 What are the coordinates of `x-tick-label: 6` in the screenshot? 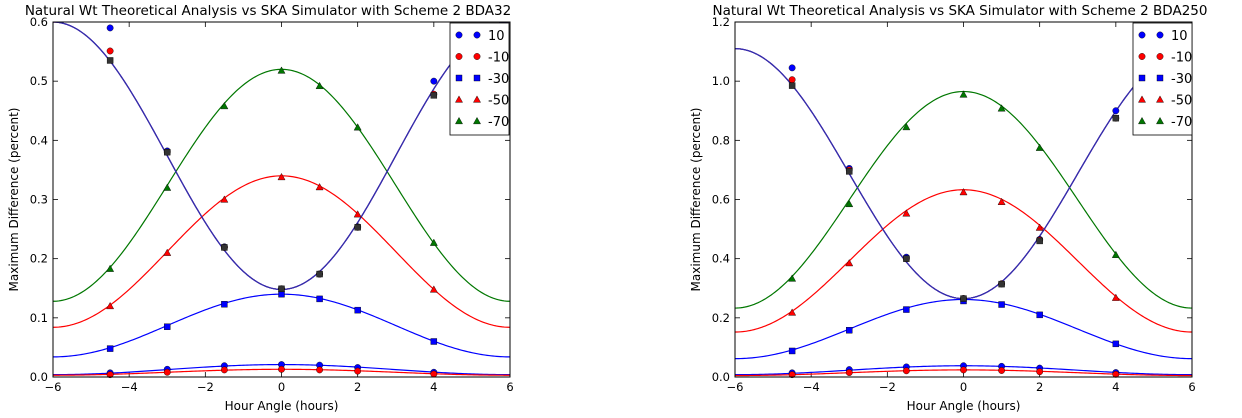 It's located at (509, 387).